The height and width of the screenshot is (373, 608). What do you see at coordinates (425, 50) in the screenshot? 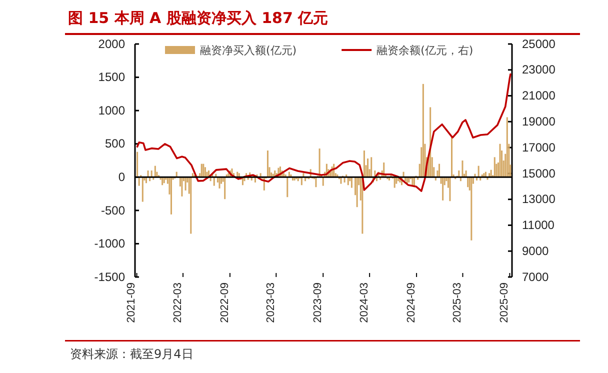
I see `legend-label: 融资余额(亿元，右)` at bounding box center [425, 50].